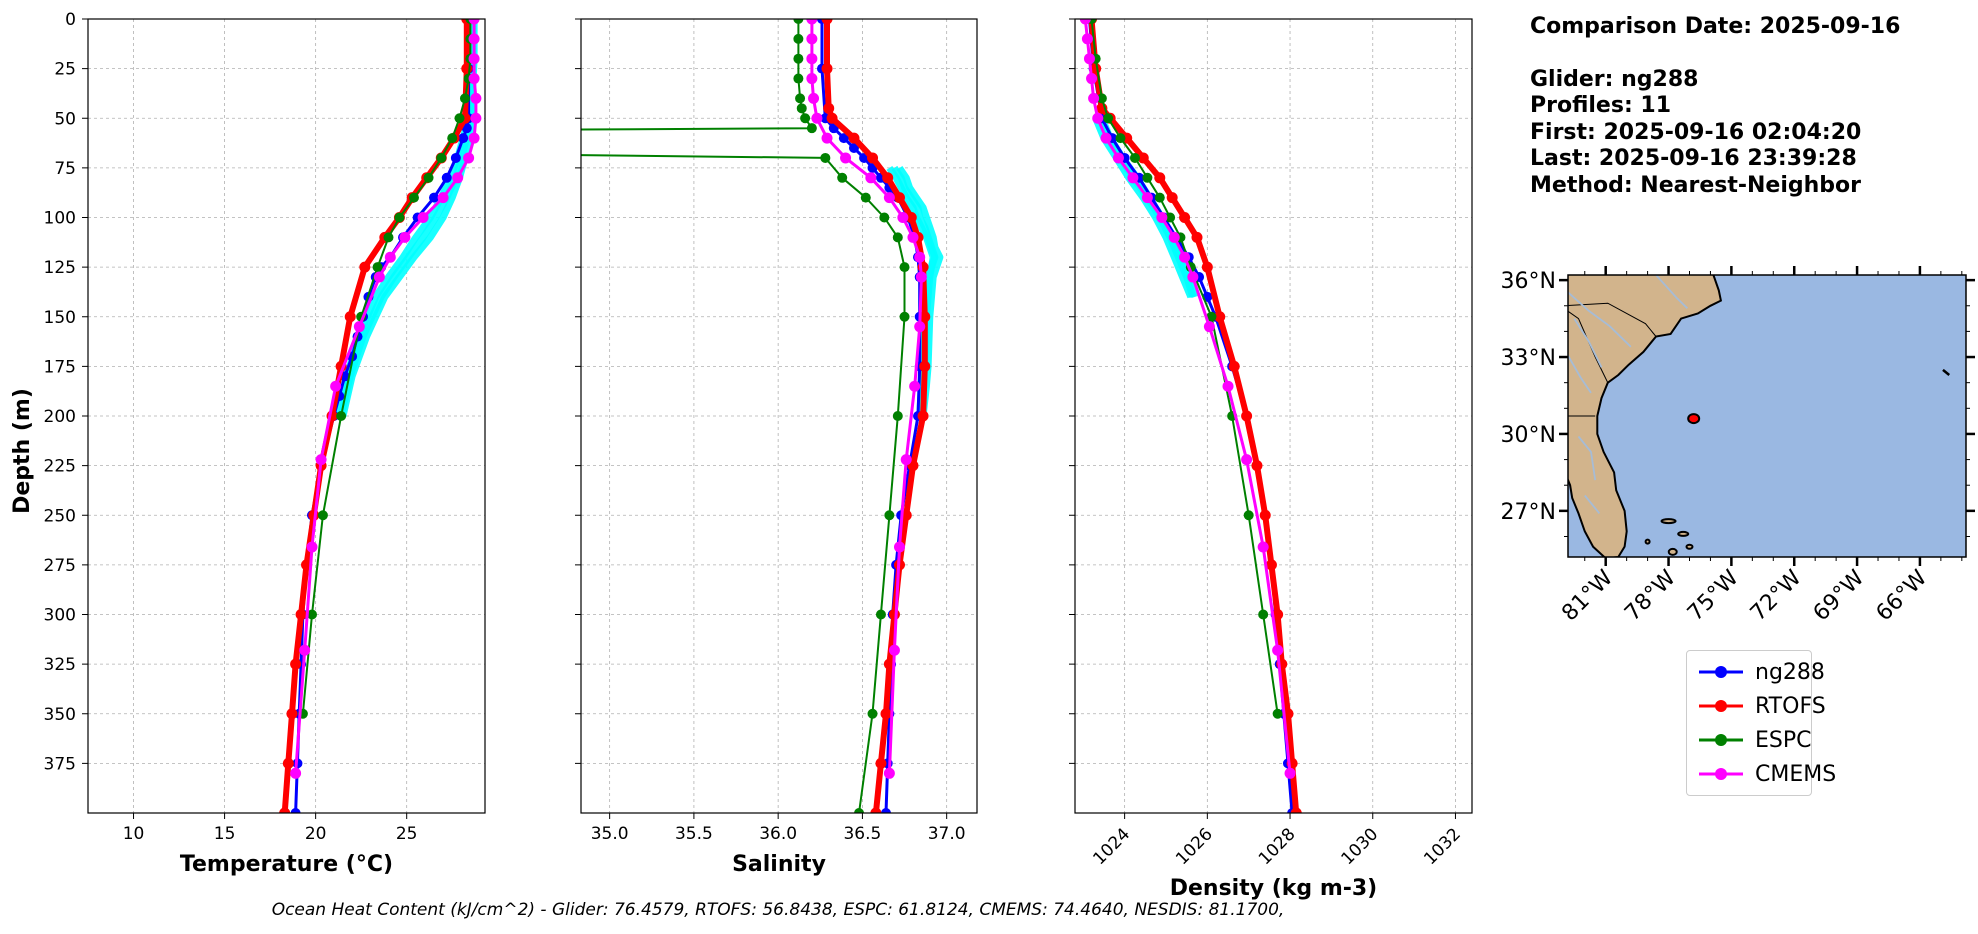 This screenshot has width=1978, height=934. Describe the element at coordinates (1601, 105) in the screenshot. I see `profile-count: Profiles: 11` at that location.